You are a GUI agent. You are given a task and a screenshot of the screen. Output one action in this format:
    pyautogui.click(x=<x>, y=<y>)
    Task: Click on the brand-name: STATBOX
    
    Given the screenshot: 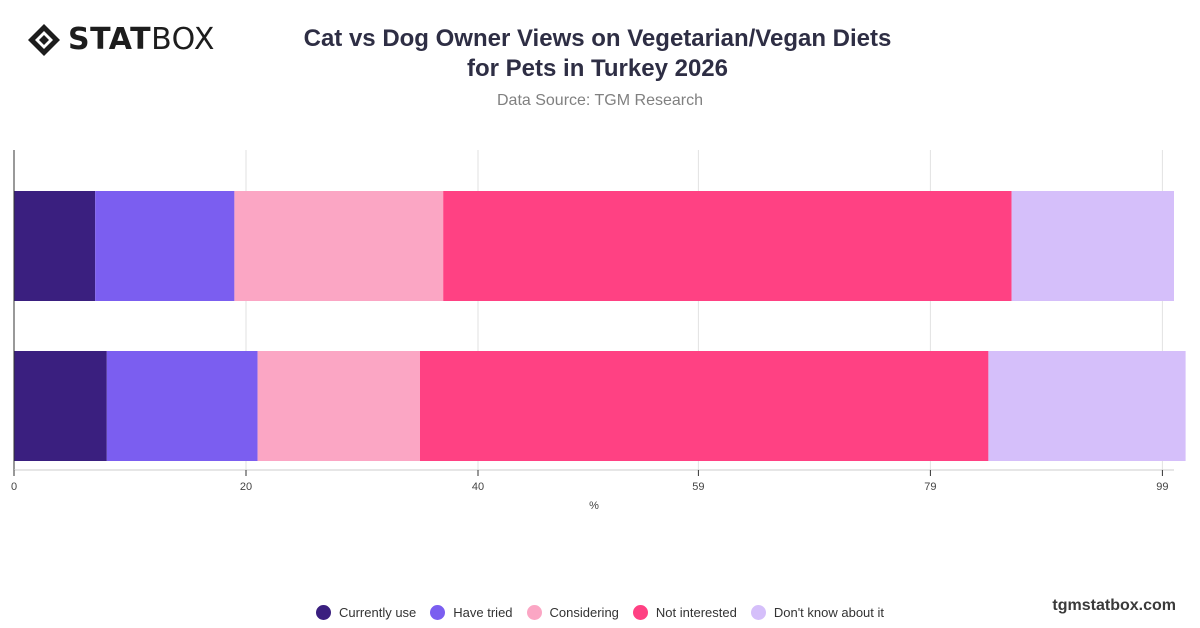 What is the action you would take?
    pyautogui.click(x=141, y=40)
    